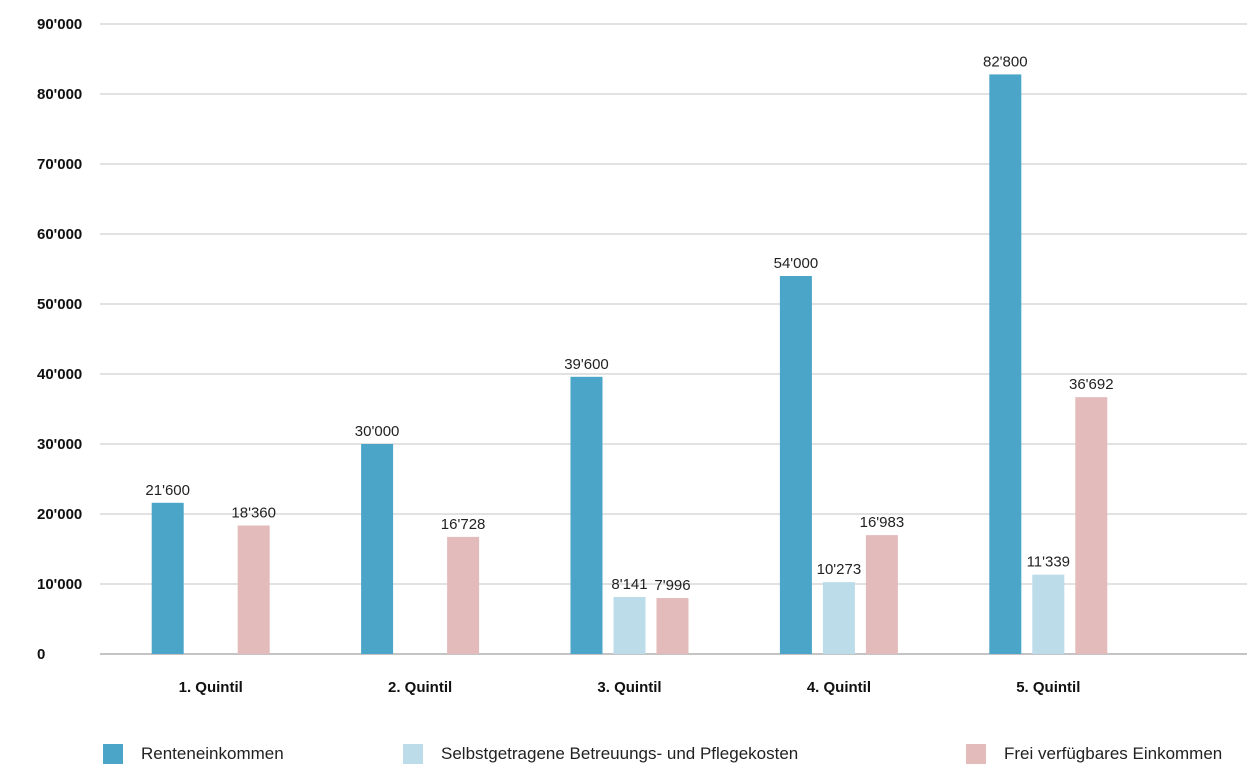  Describe the element at coordinates (629, 584) in the screenshot. I see `data-label: 8'141` at that location.